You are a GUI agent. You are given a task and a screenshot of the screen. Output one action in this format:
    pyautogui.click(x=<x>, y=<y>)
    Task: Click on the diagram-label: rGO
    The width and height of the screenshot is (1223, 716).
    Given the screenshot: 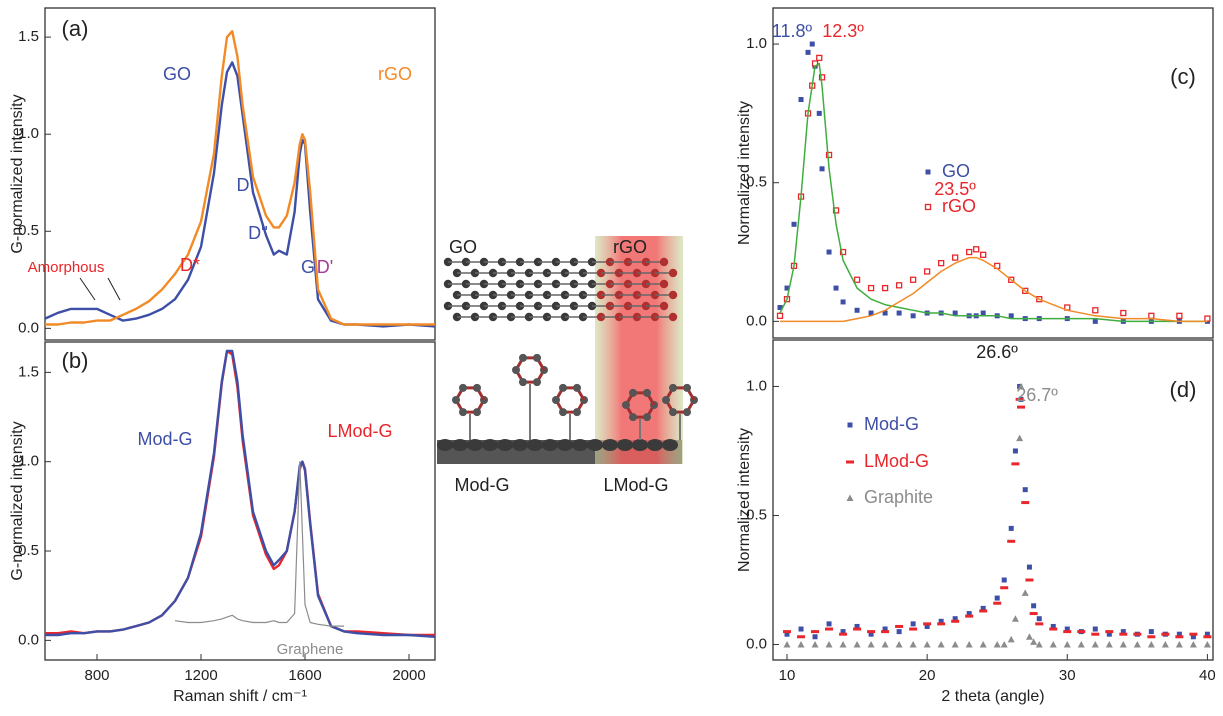 What is the action you would take?
    pyautogui.click(x=630, y=247)
    